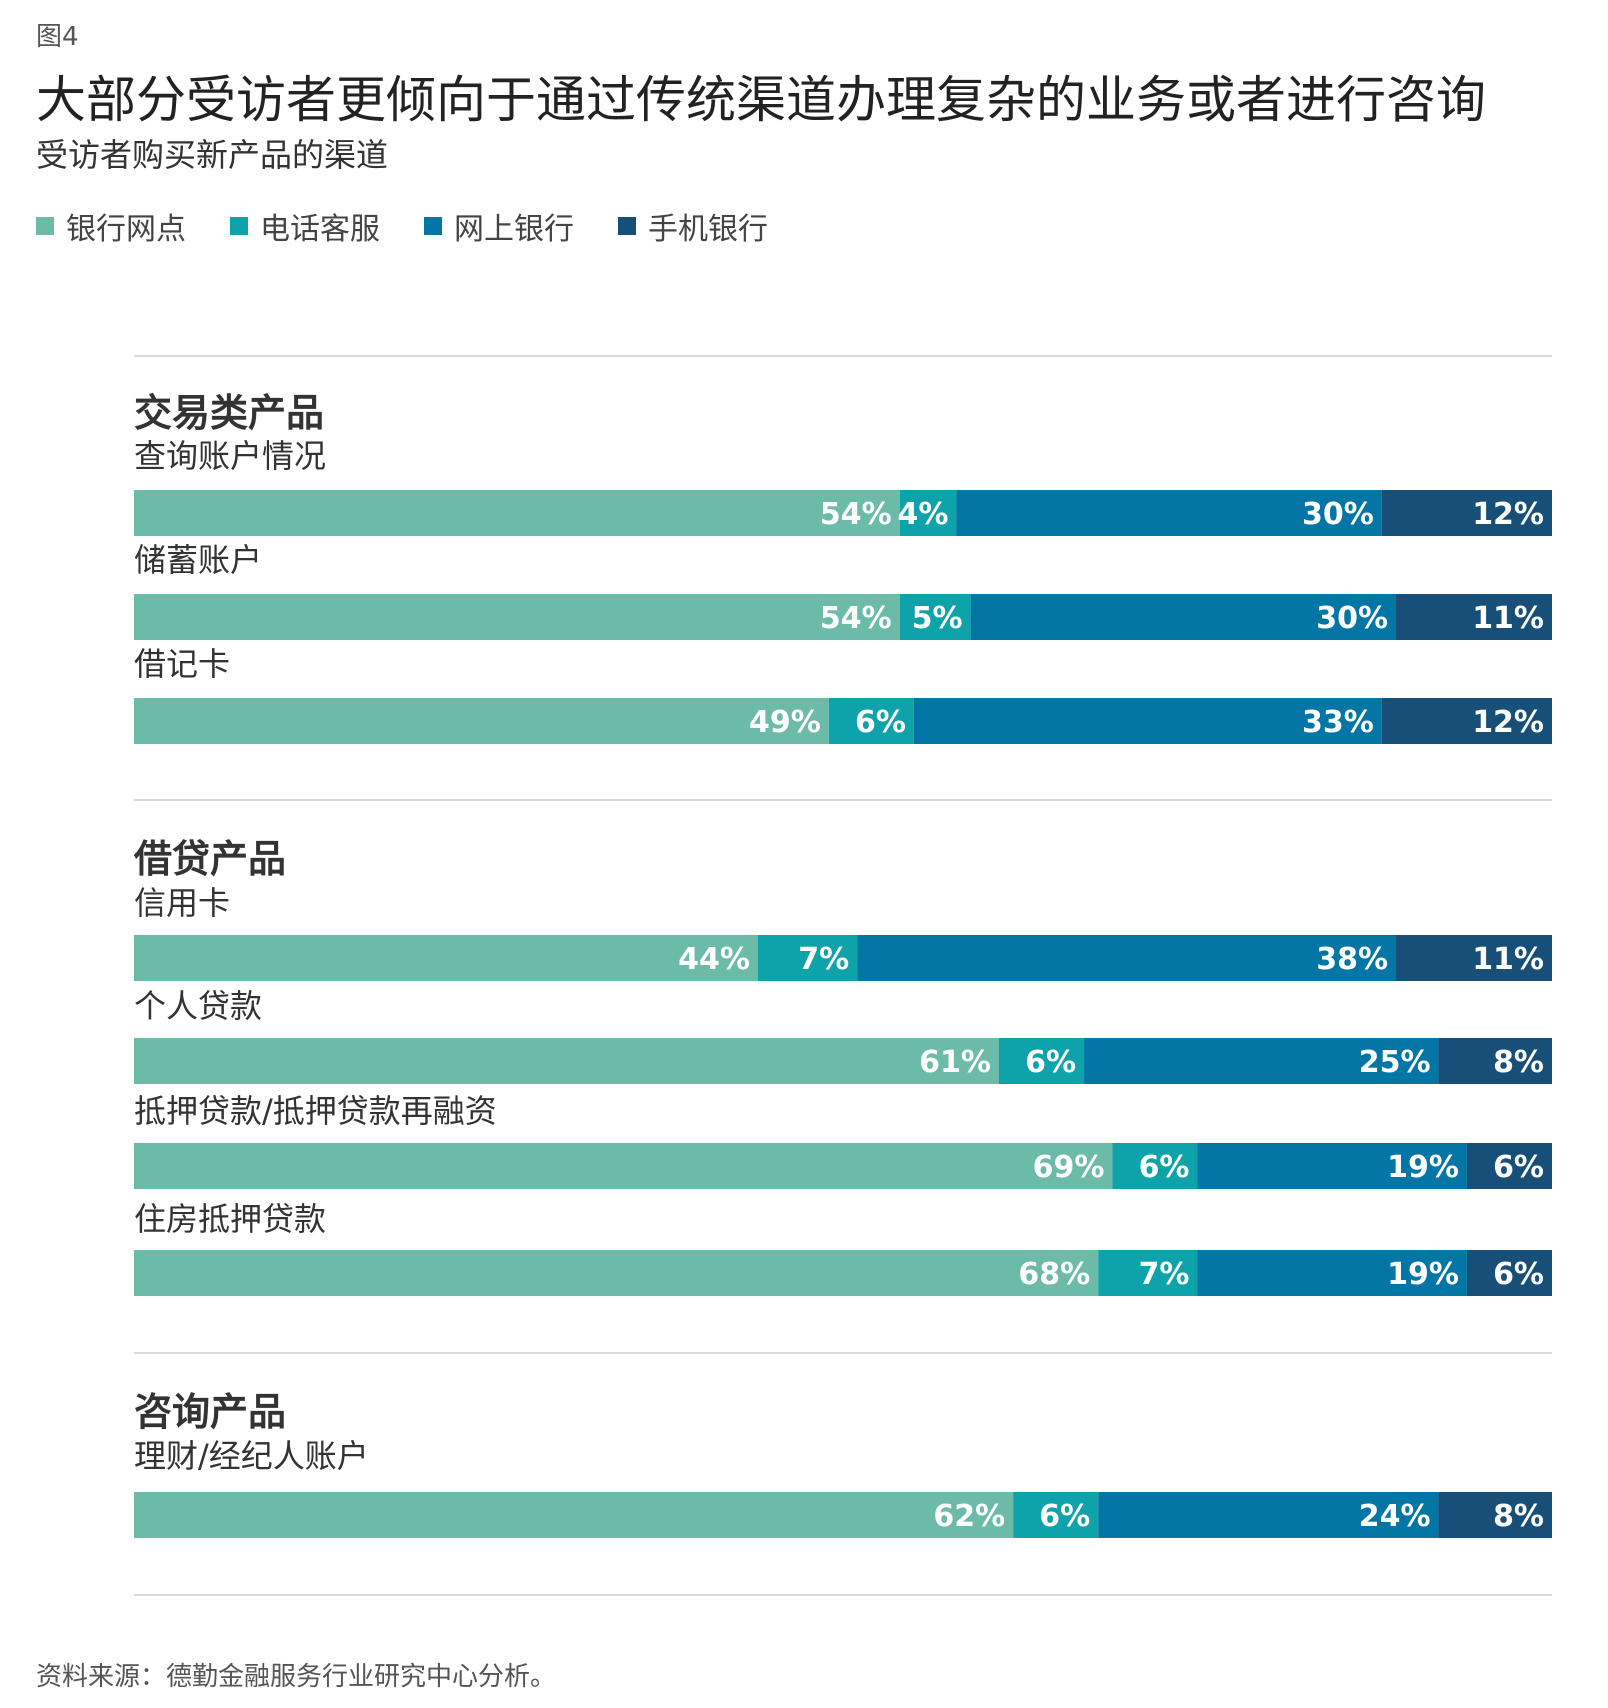 The width and height of the screenshot is (1608, 1708). What do you see at coordinates (320, 229) in the screenshot?
I see `legend-label-phone: 电话客服` at bounding box center [320, 229].